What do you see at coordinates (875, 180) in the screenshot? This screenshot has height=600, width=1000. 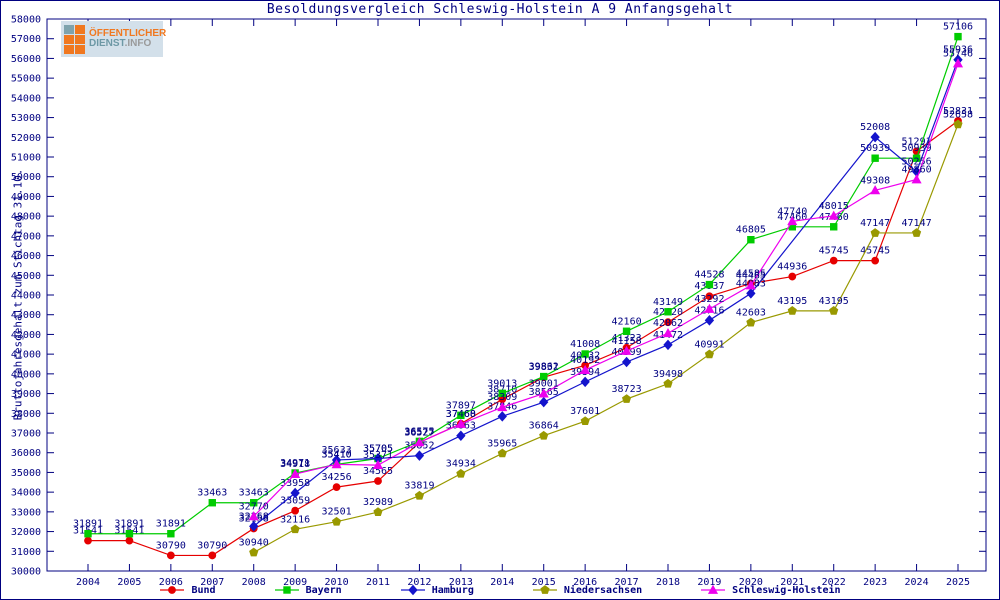 I see `data-point-label: 49308` at bounding box center [875, 180].